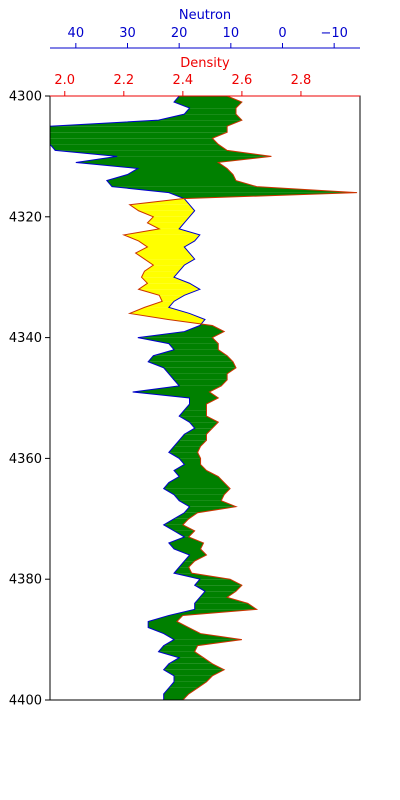 The image size is (400, 800). I want to click on neutron-tick-label: −10, so click(333, 33).